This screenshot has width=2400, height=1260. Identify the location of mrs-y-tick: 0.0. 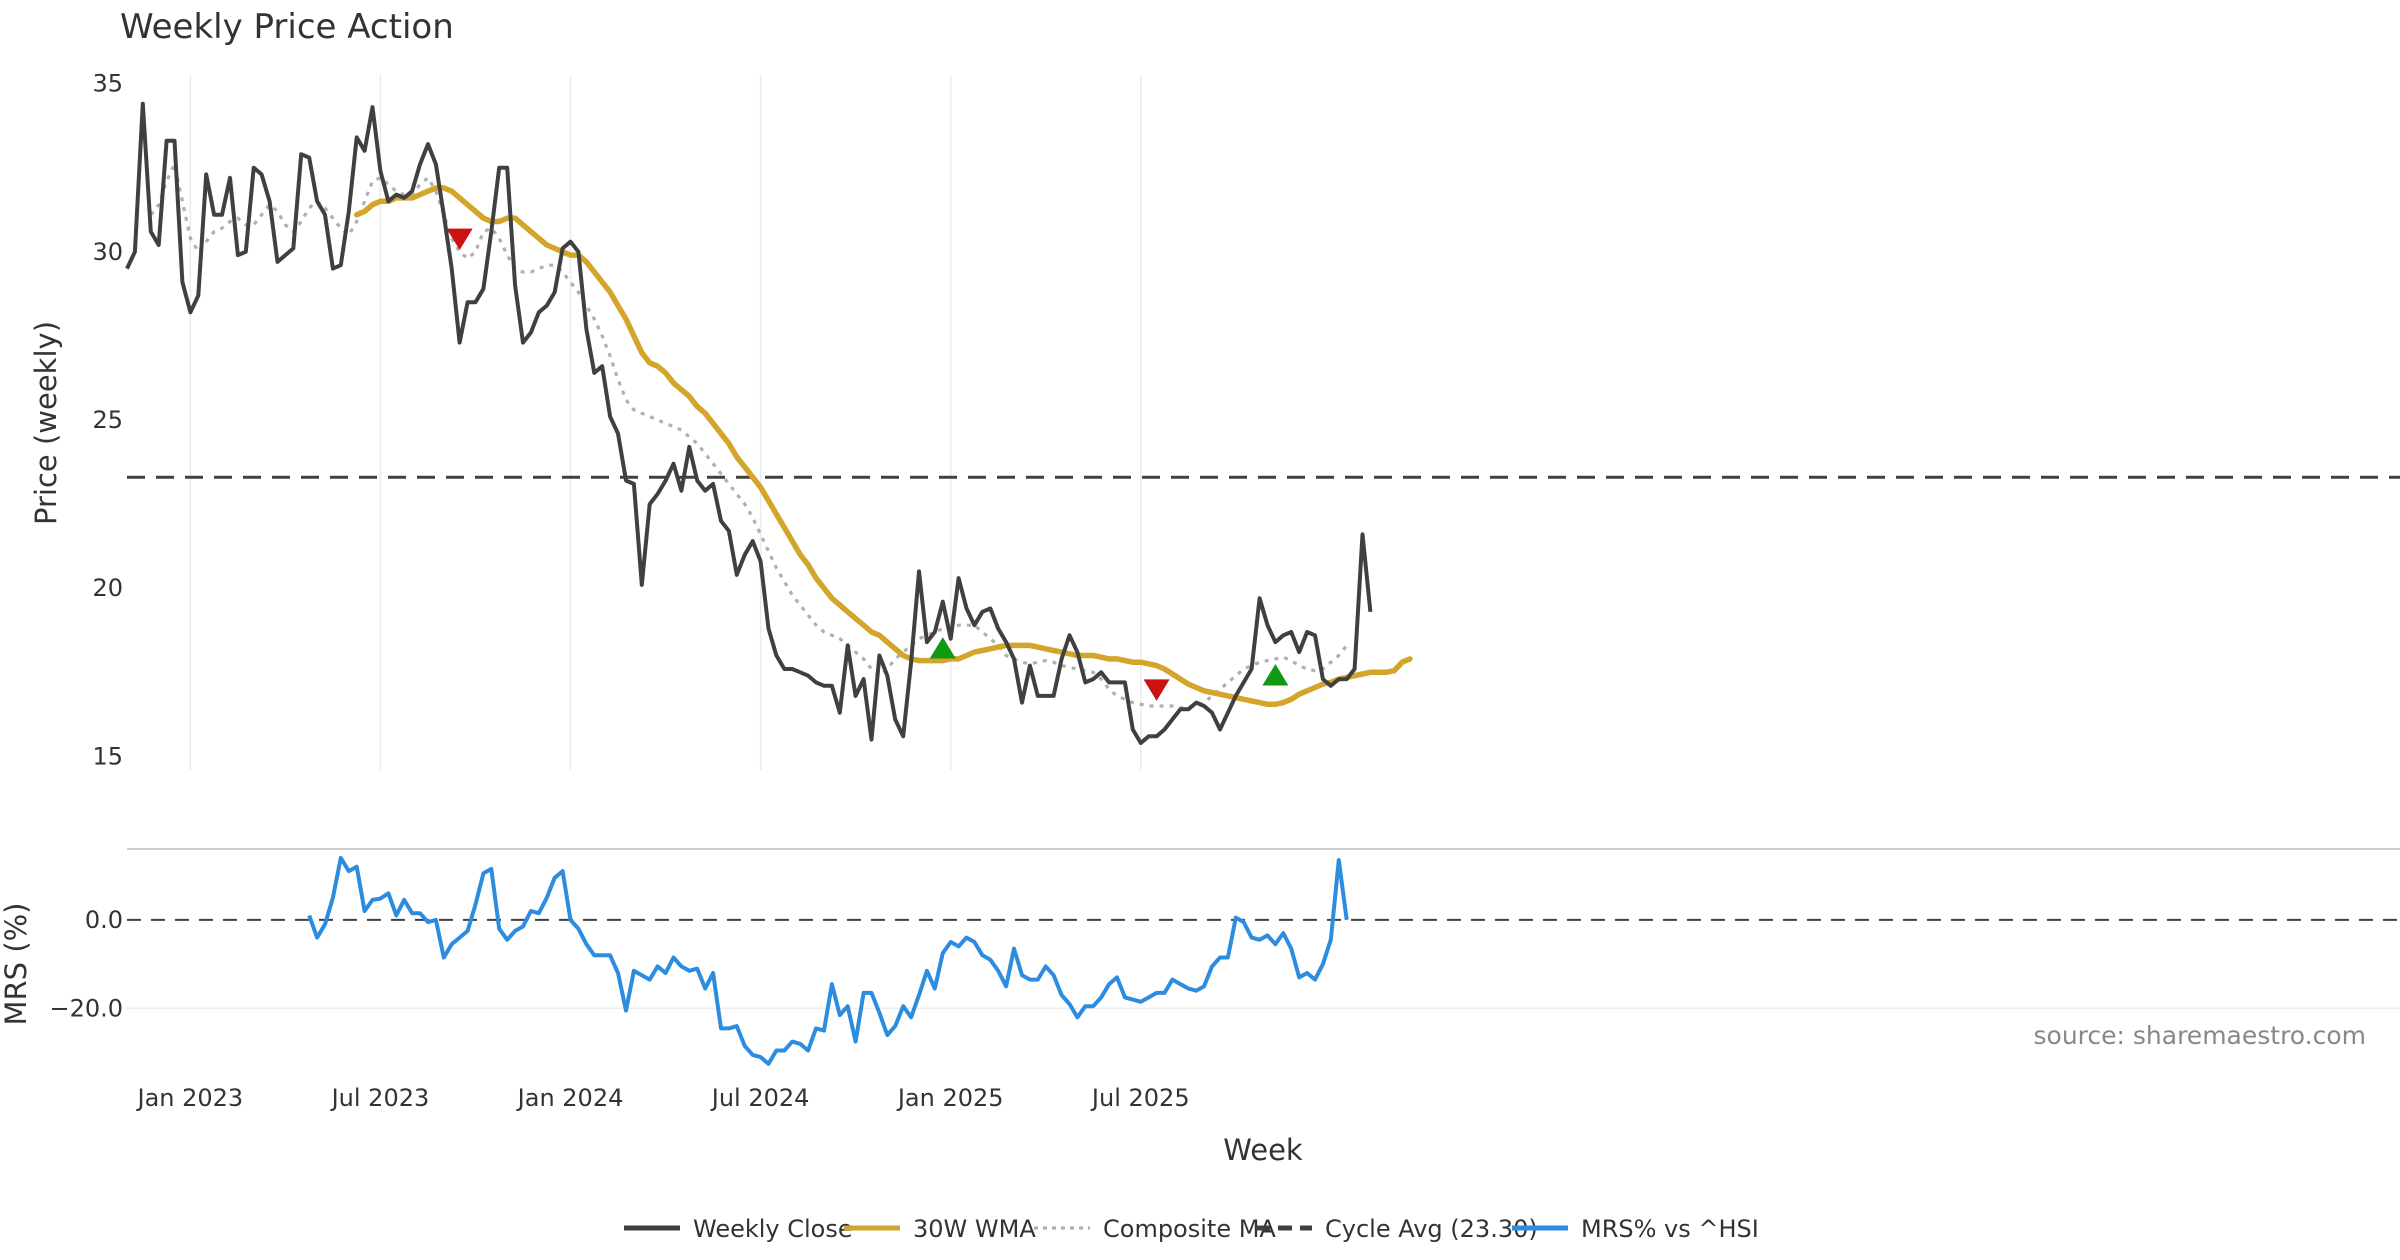
(104, 920).